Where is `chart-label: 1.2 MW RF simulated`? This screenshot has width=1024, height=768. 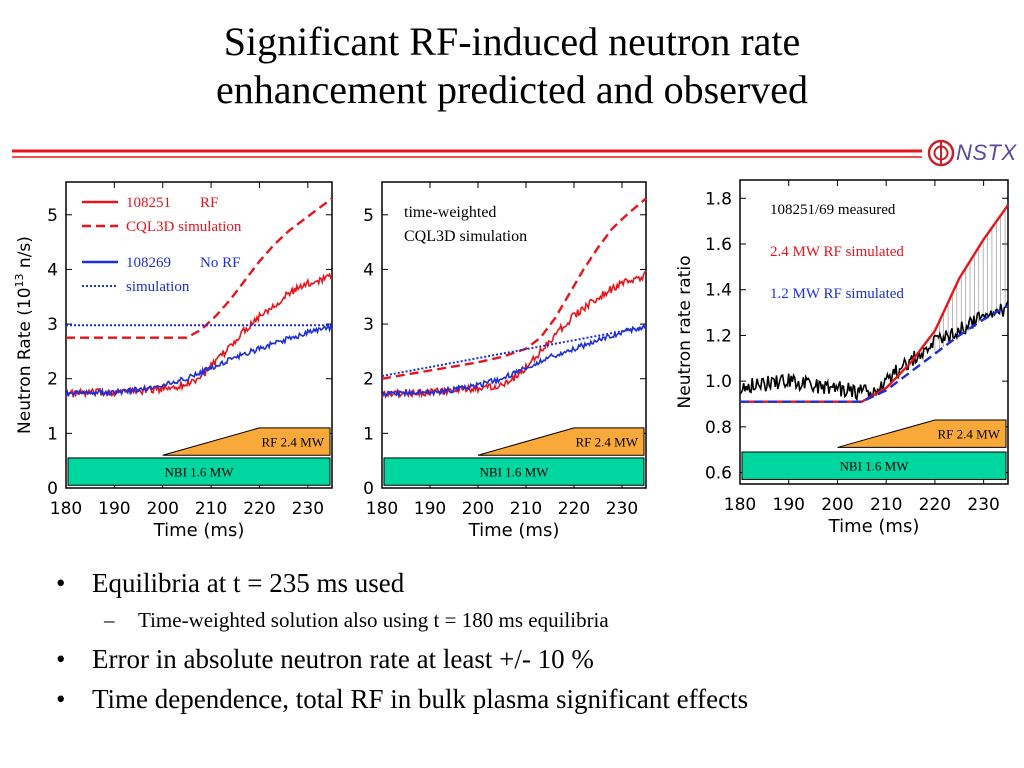 chart-label: 1.2 MW RF simulated is located at coordinates (837, 294).